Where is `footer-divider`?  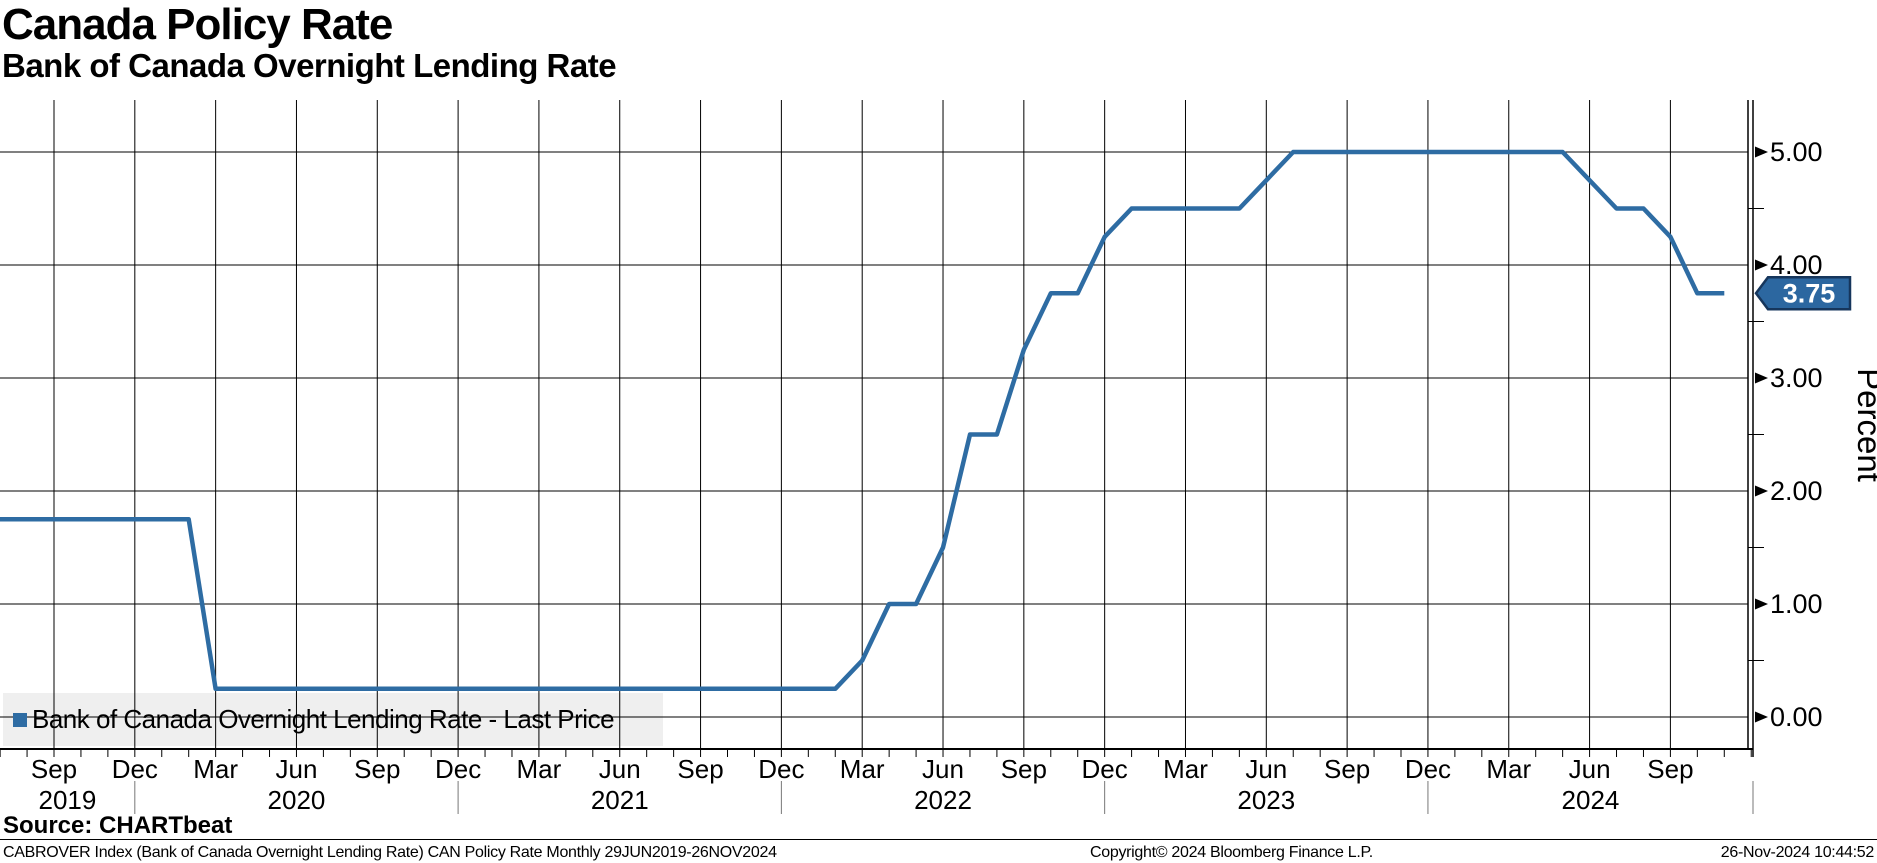 footer-divider is located at coordinates (938, 839).